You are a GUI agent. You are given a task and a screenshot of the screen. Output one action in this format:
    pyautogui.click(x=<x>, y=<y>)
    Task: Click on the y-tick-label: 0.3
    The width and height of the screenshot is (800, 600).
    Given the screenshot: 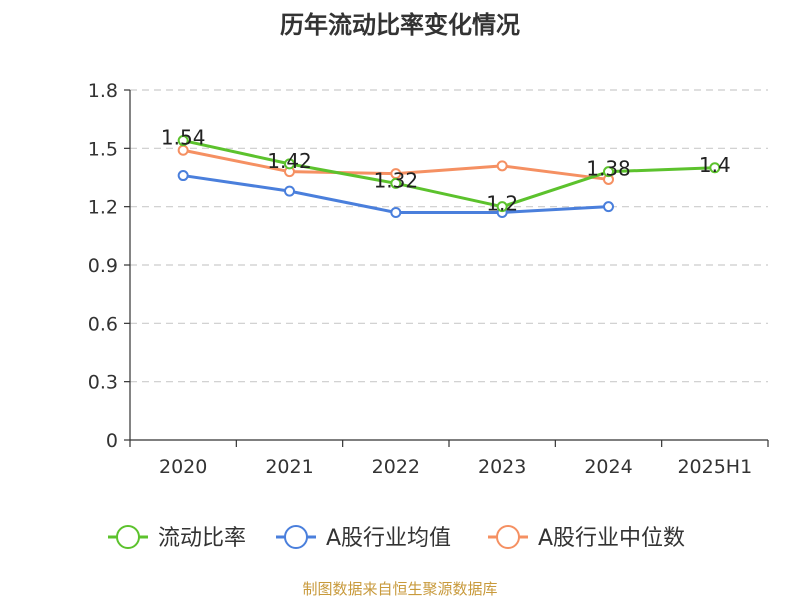 What is the action you would take?
    pyautogui.click(x=103, y=383)
    